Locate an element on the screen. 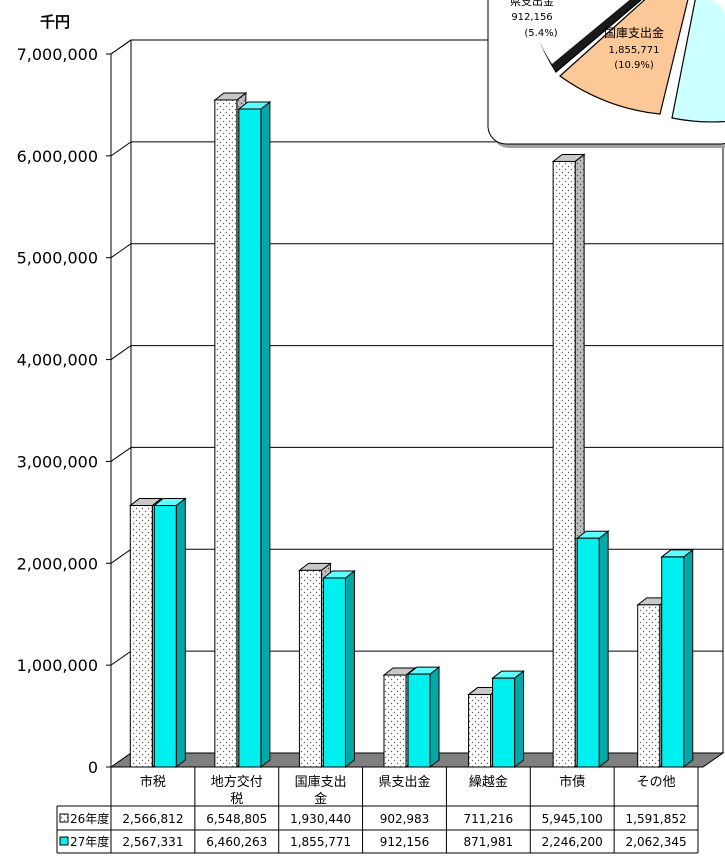 Image resolution: width=725 pixels, height=859 pixels. y-tick-label: 1,000,000 is located at coordinates (57, 665).